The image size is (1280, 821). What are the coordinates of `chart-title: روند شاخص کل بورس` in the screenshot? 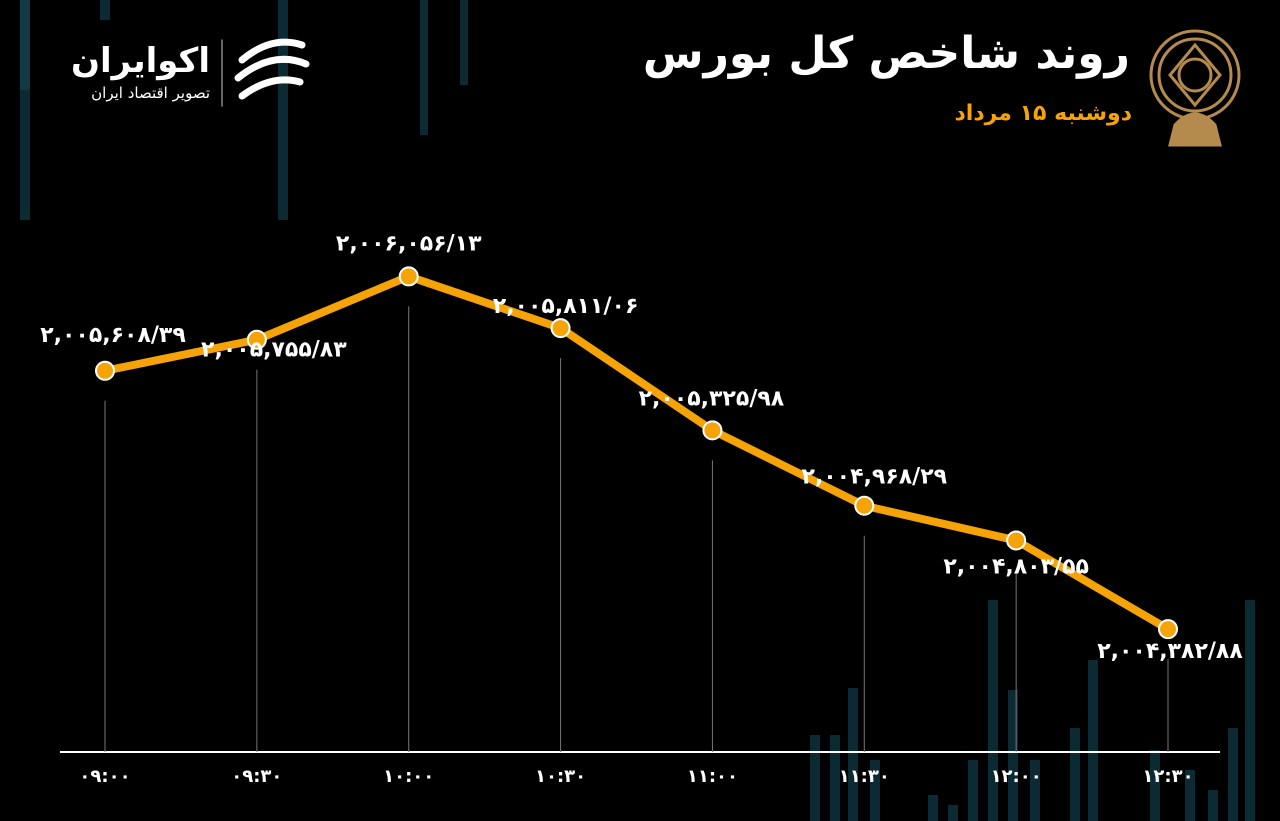 It's located at (886, 53).